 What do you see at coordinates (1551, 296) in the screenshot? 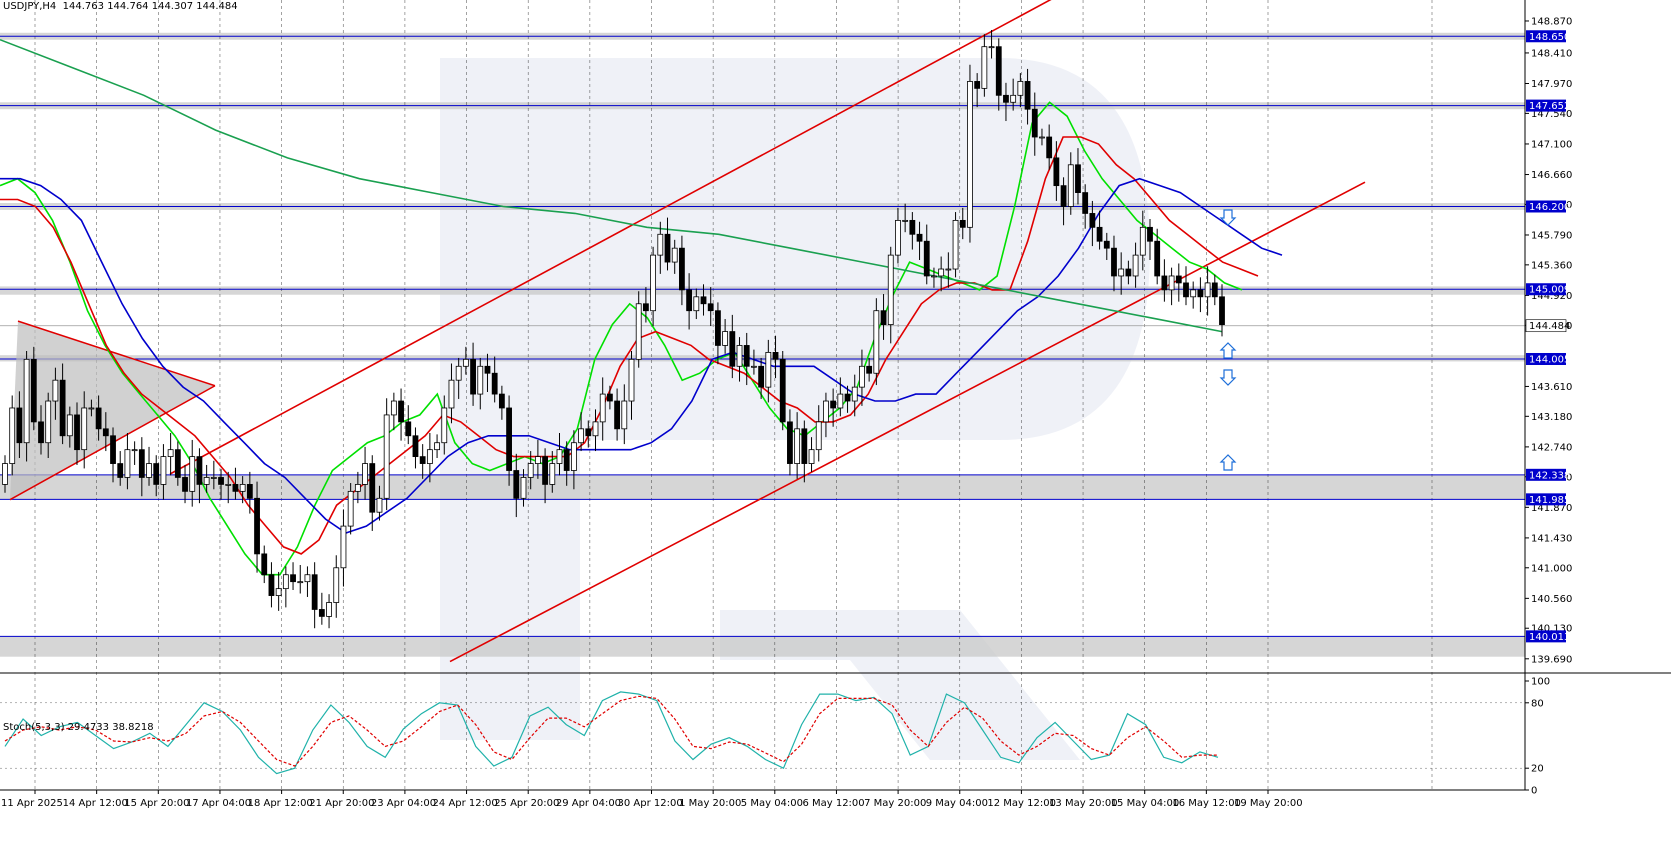
I see `y-tick-label: 144.920` at bounding box center [1551, 296].